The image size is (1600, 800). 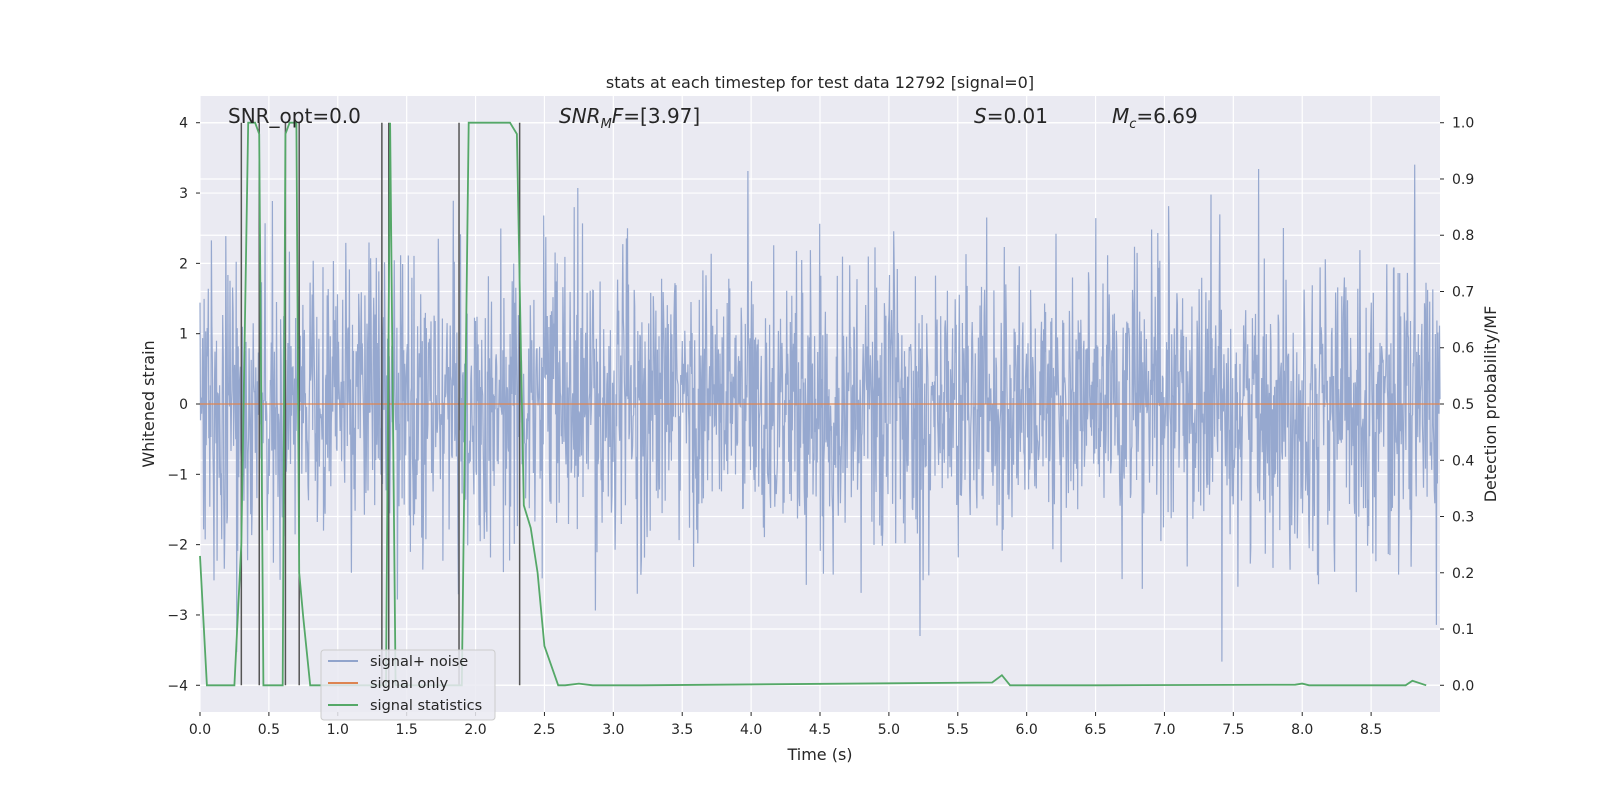 I want to click on x-tick-label: 2.5, so click(x=544, y=730).